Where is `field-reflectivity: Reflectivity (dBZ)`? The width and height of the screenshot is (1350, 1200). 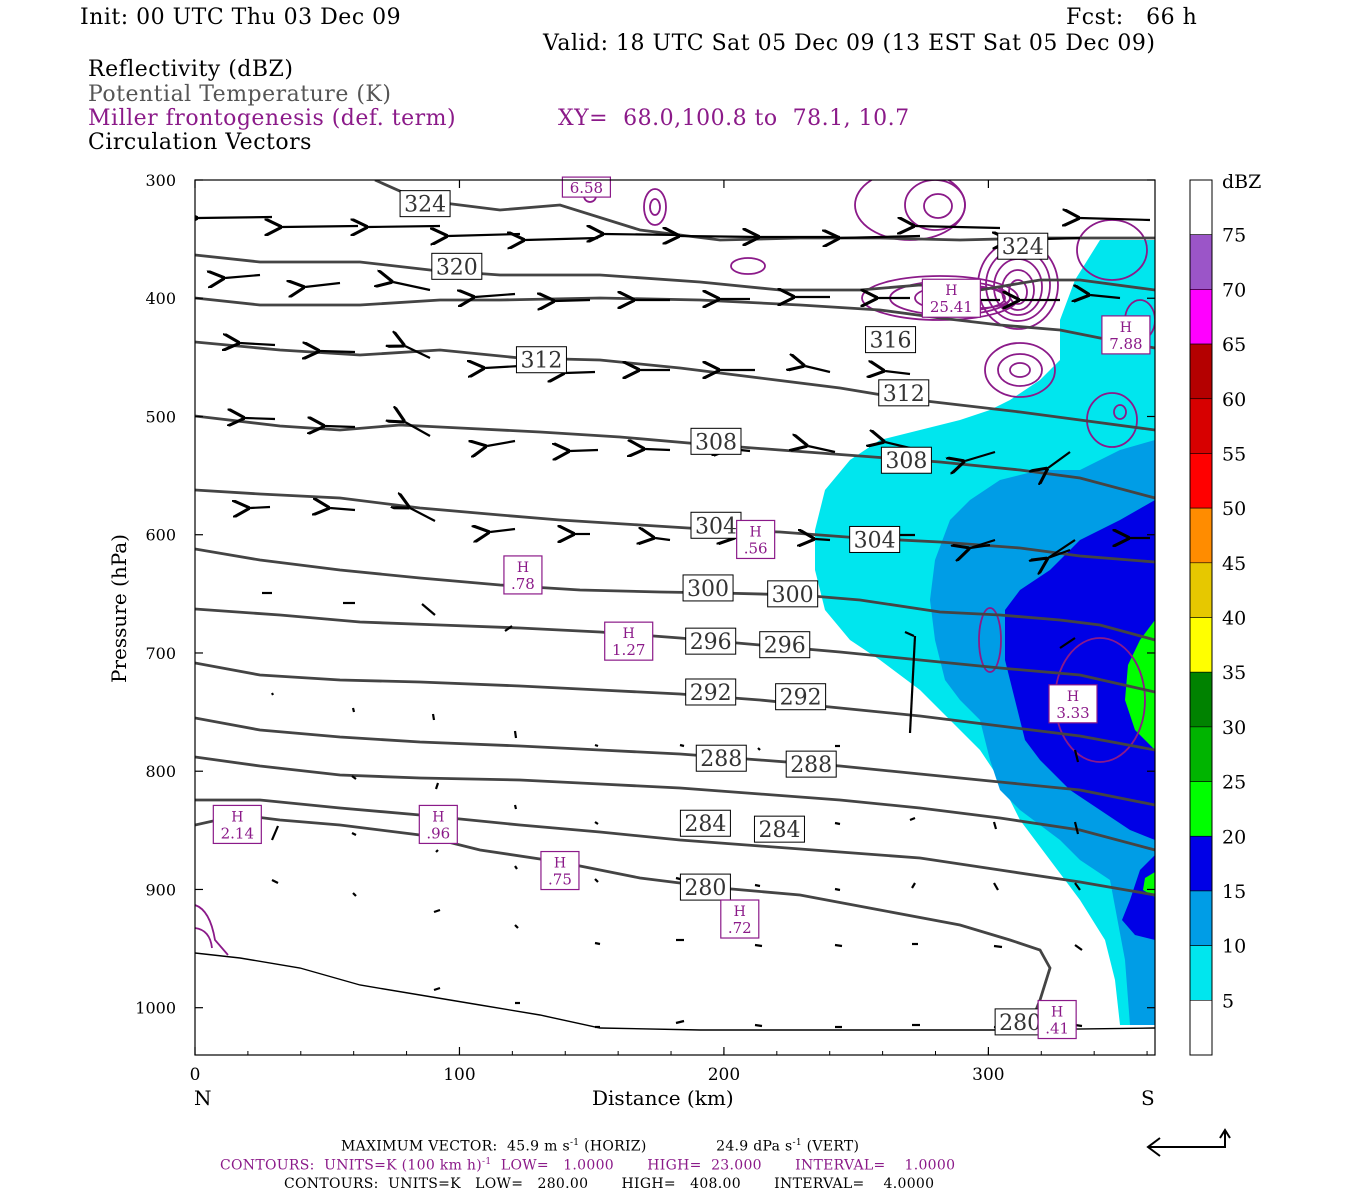 field-reflectivity: Reflectivity (dBZ) is located at coordinates (191, 69).